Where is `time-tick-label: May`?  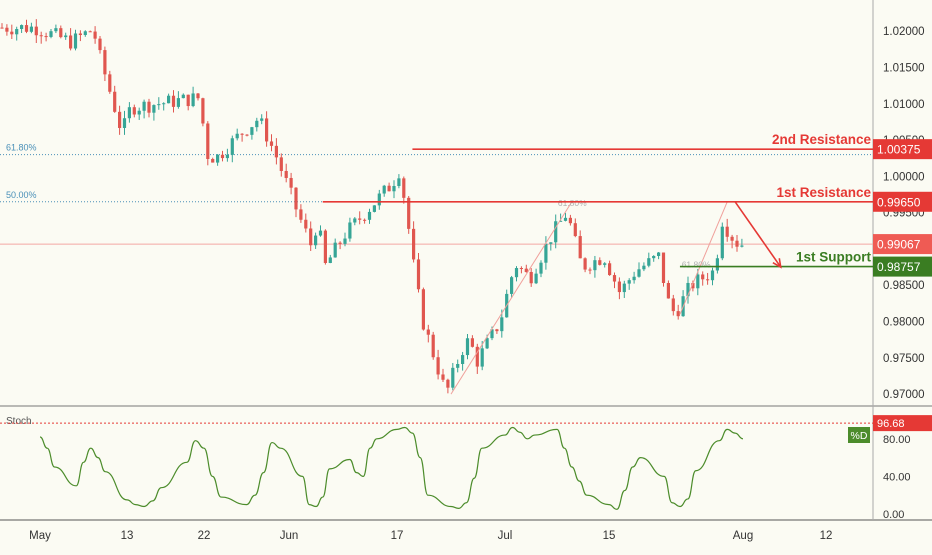 time-tick-label: May is located at coordinates (40, 536).